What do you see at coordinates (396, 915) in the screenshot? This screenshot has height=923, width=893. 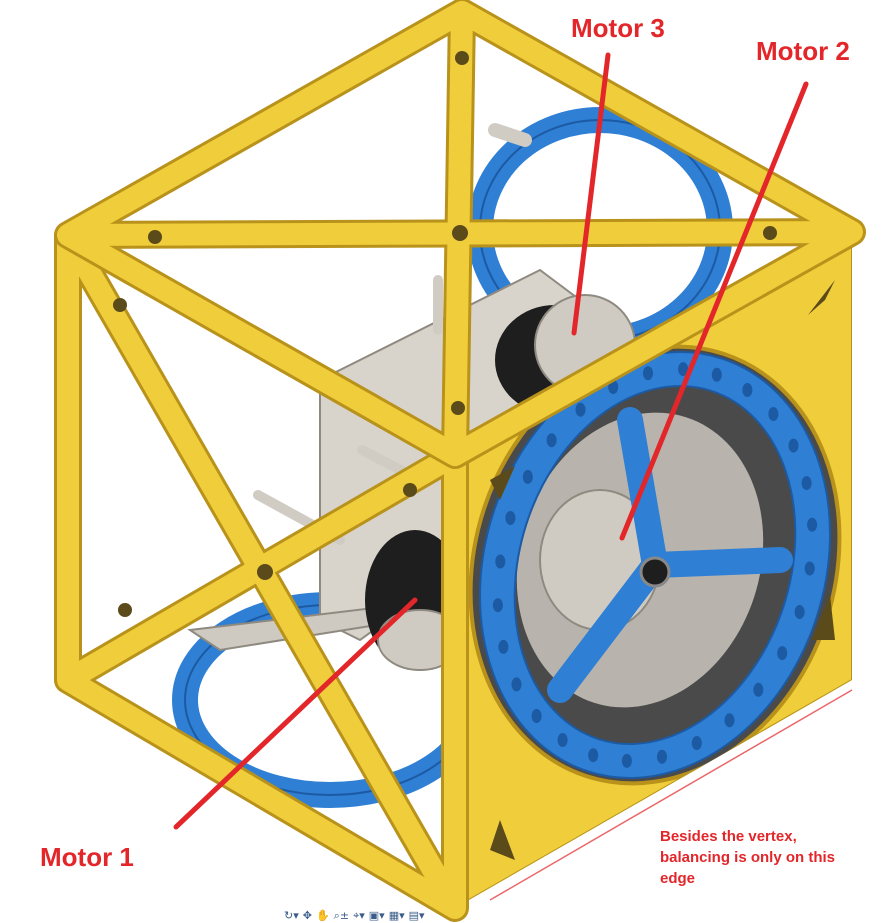 I see `grid-icon: ▦▾` at bounding box center [396, 915].